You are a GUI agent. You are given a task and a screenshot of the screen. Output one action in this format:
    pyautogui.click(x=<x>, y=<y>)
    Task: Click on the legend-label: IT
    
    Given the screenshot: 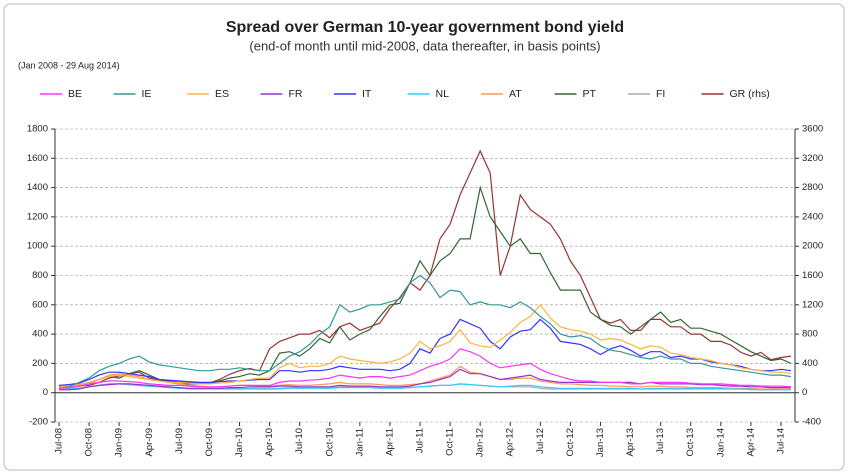 What is the action you would take?
    pyautogui.click(x=367, y=94)
    